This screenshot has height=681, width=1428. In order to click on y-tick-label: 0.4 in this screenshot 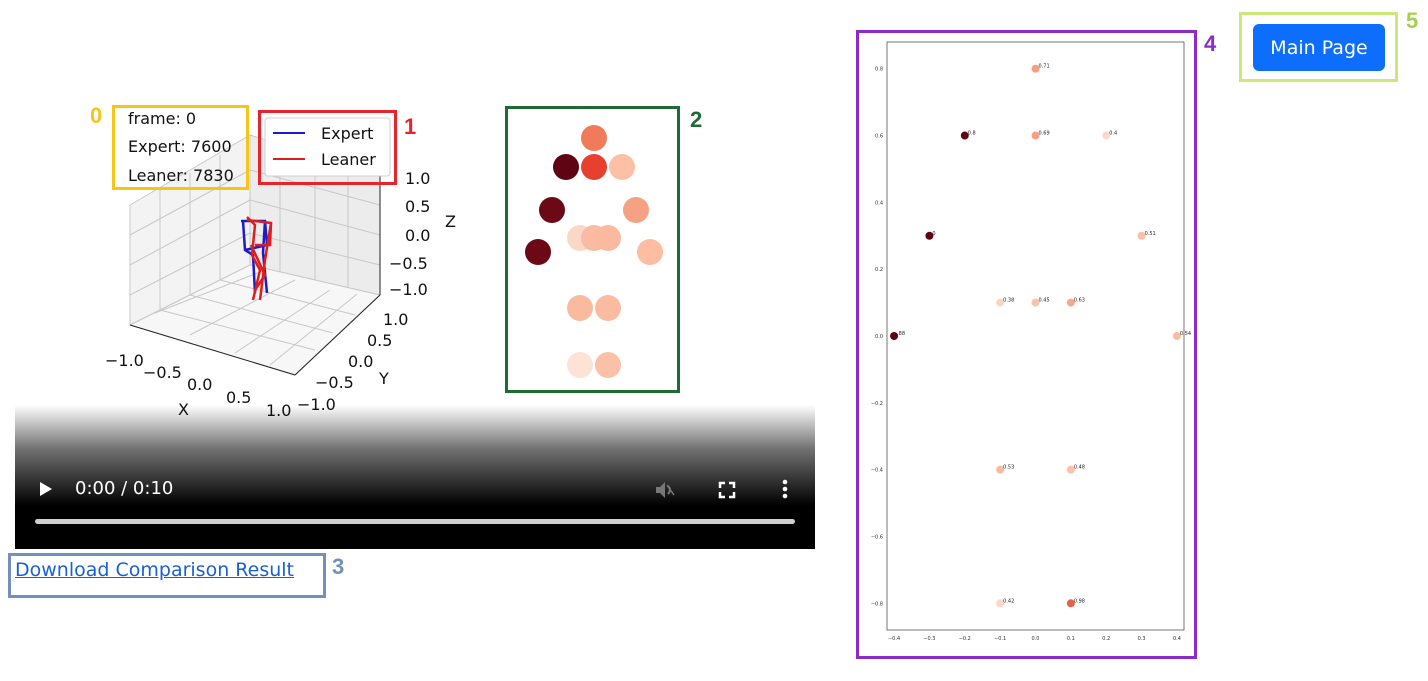, I will do `click(879, 203)`.